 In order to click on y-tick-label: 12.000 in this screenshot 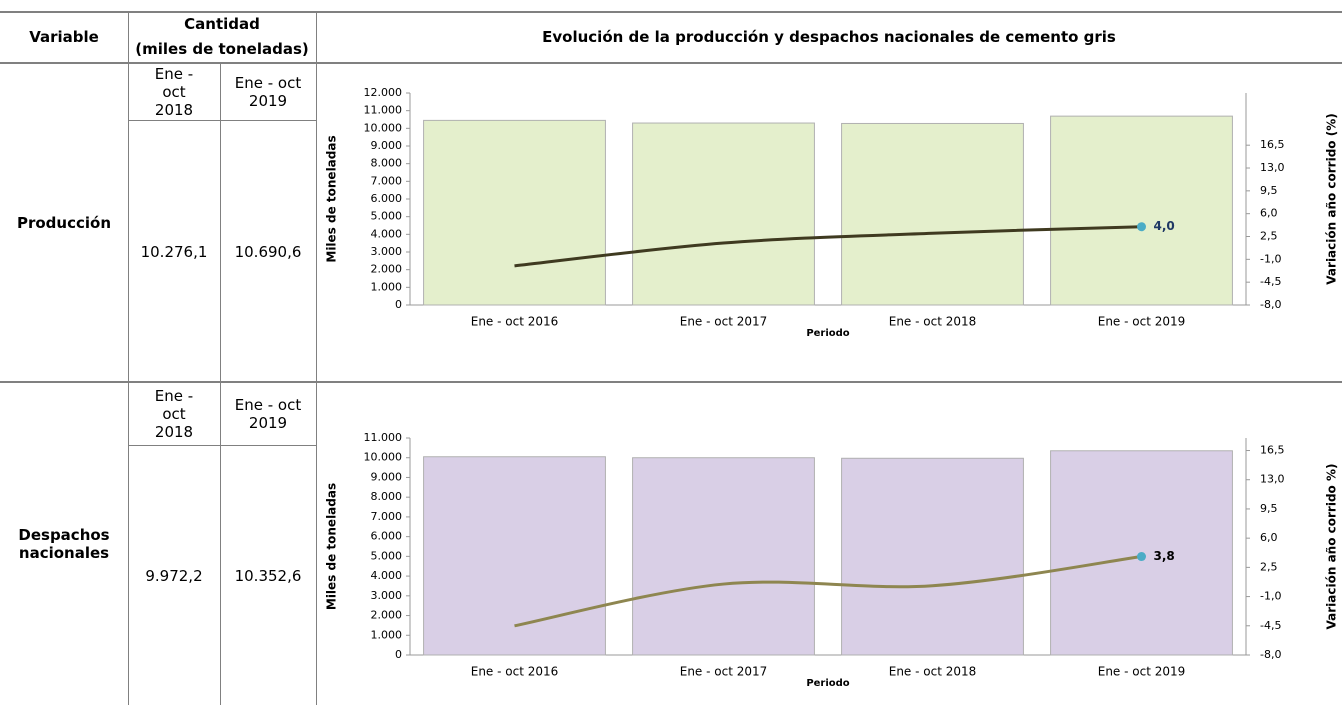, I will do `click(383, 92)`.